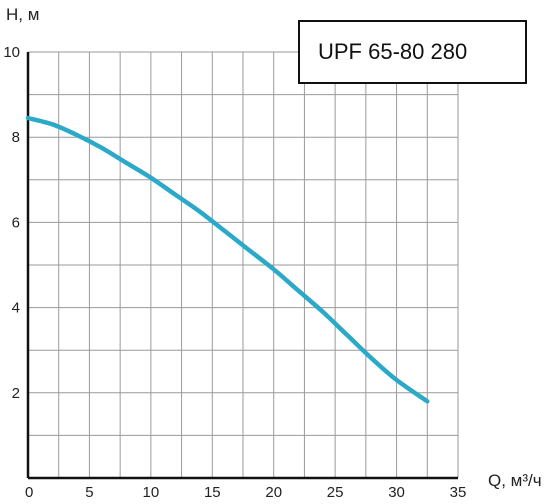 The image size is (560, 504). Describe the element at coordinates (212, 492) in the screenshot. I see `x-tick-label: 15` at that location.